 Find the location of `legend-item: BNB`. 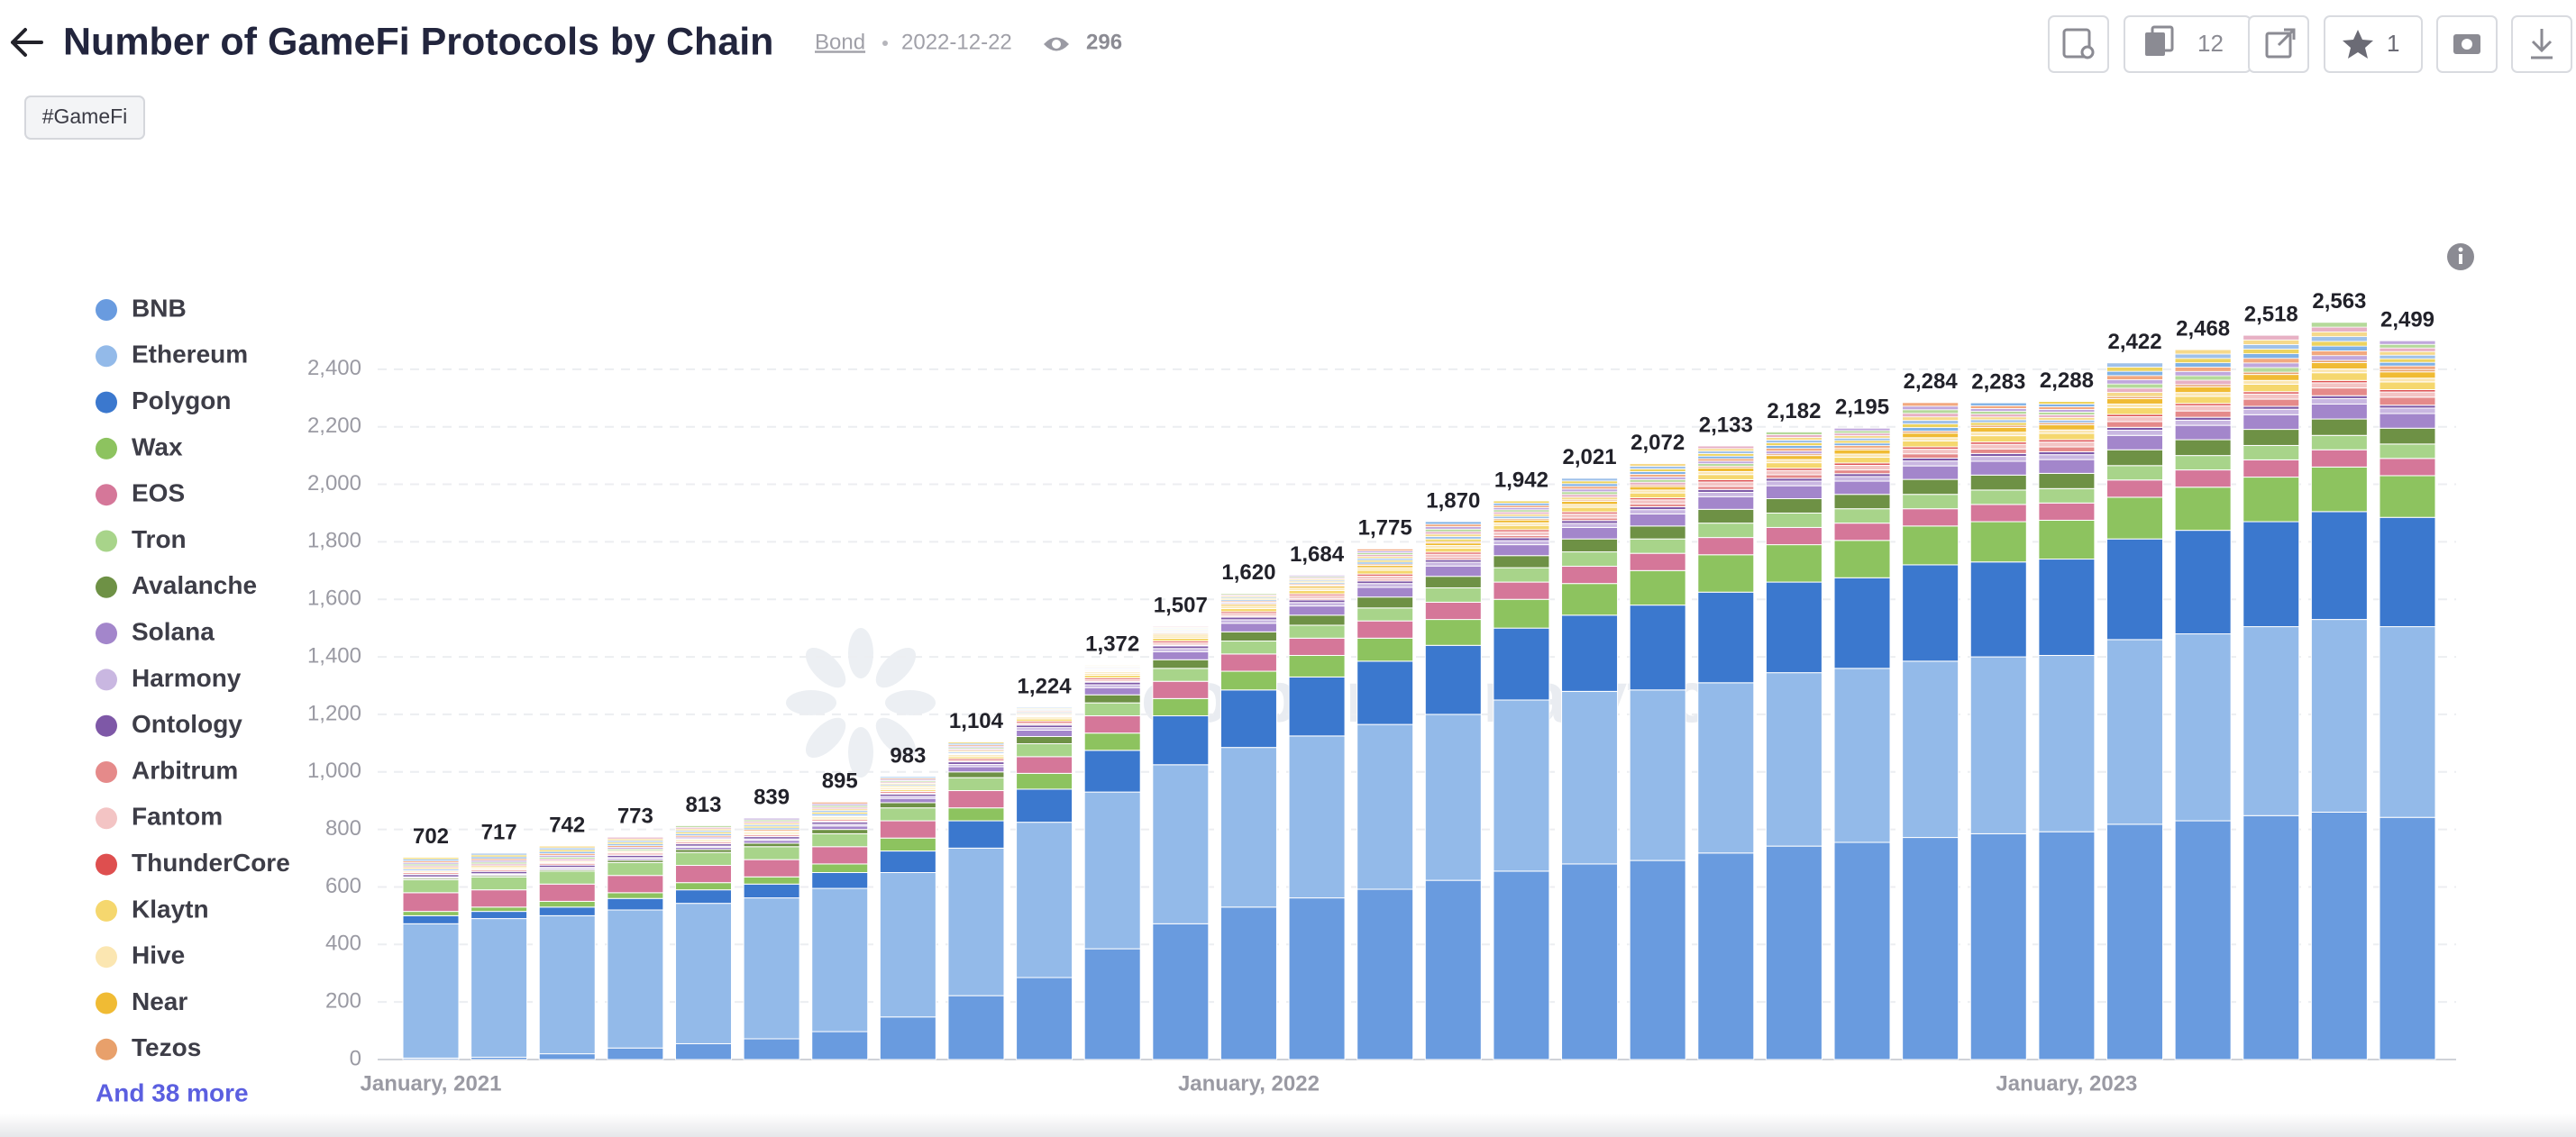

legend-item: BNB is located at coordinates (141, 308).